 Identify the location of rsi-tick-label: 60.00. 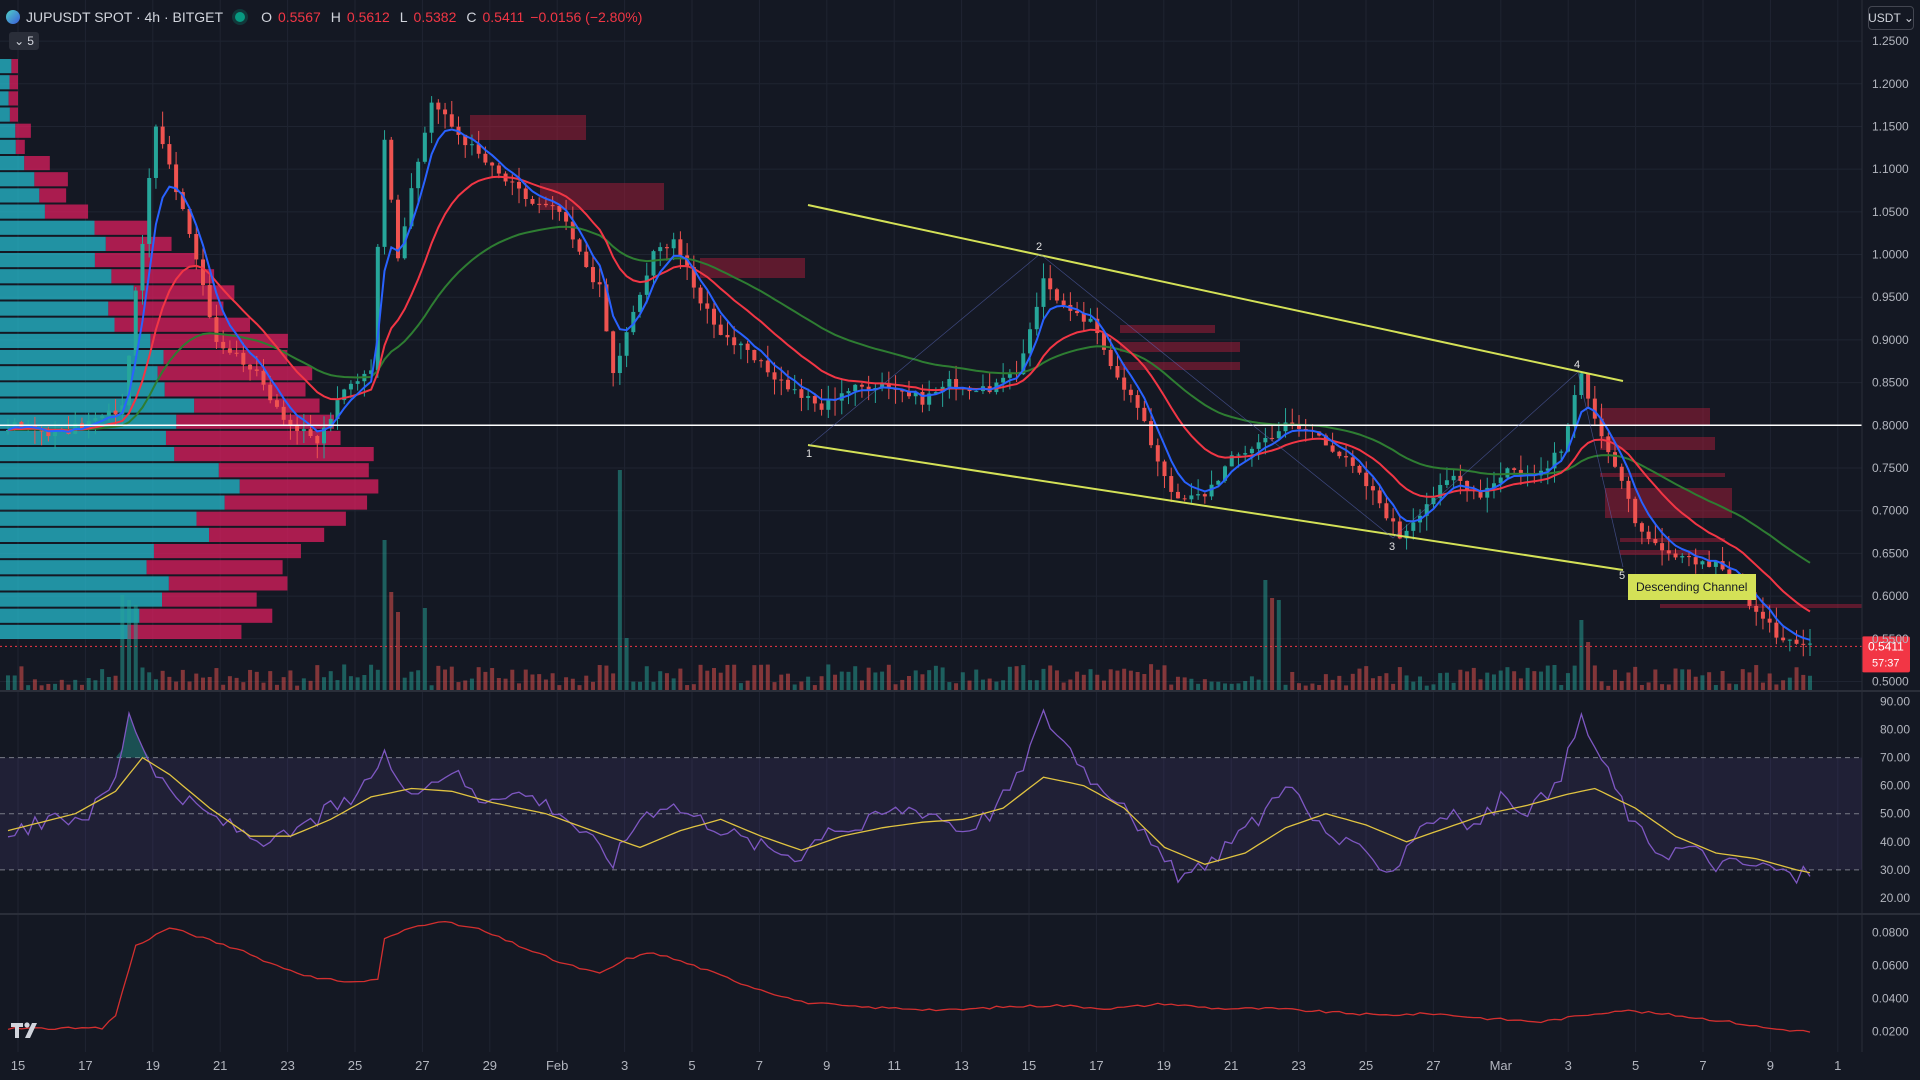
(1895, 786).